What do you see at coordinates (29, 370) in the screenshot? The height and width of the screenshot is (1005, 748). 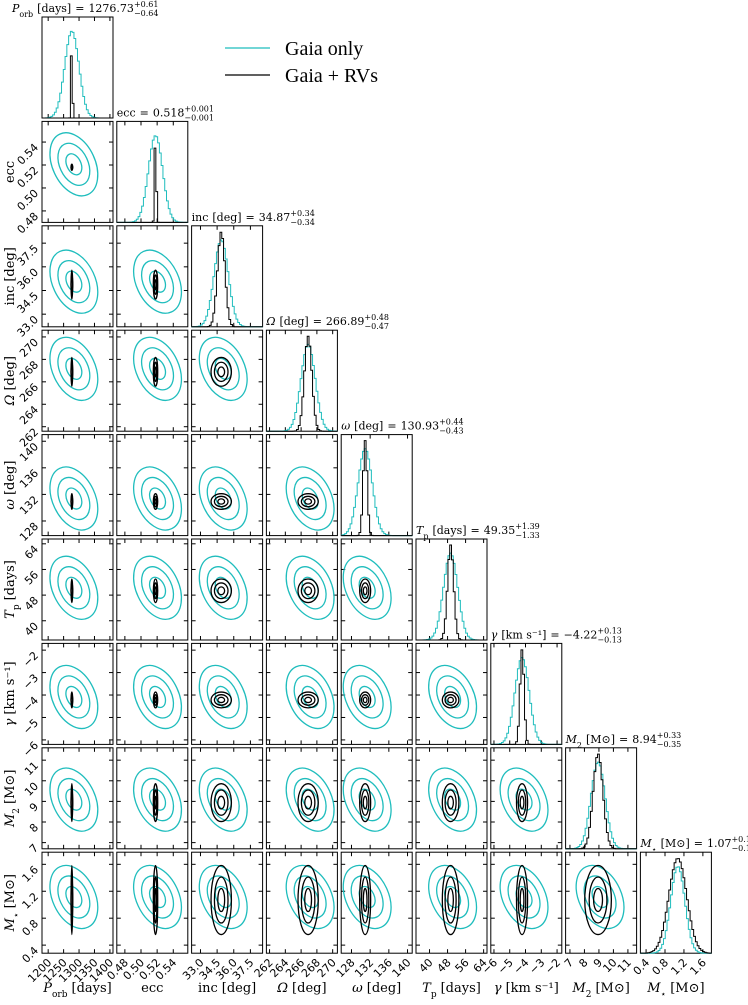 I see `y-tick-label: 268` at bounding box center [29, 370].